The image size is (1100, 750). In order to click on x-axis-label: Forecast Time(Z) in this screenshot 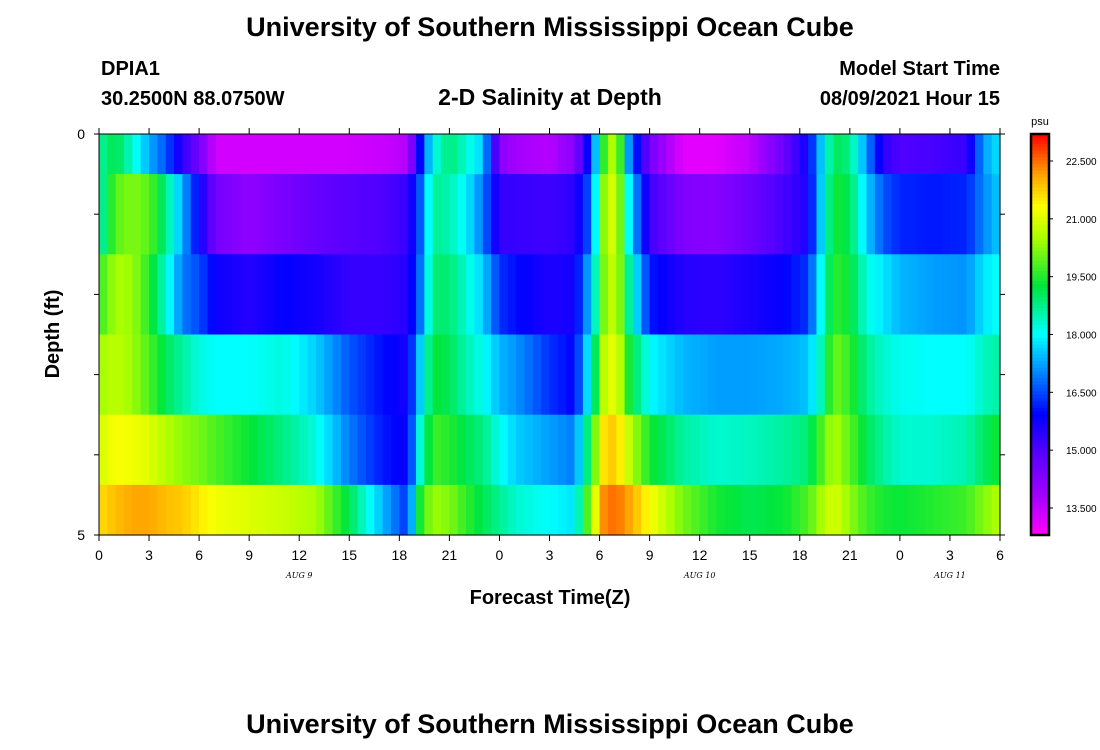, I will do `click(550, 598)`.